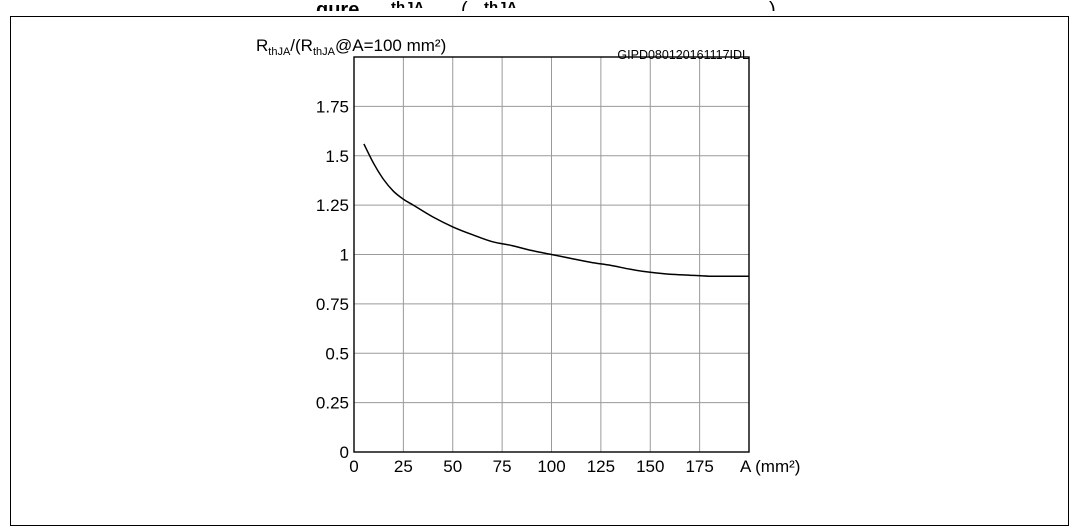 This screenshot has height=532, width=1080. I want to click on y-axis: 0 0.25 0.5 0.75 1 1.25 1.5 1.75, so click(332, 279).